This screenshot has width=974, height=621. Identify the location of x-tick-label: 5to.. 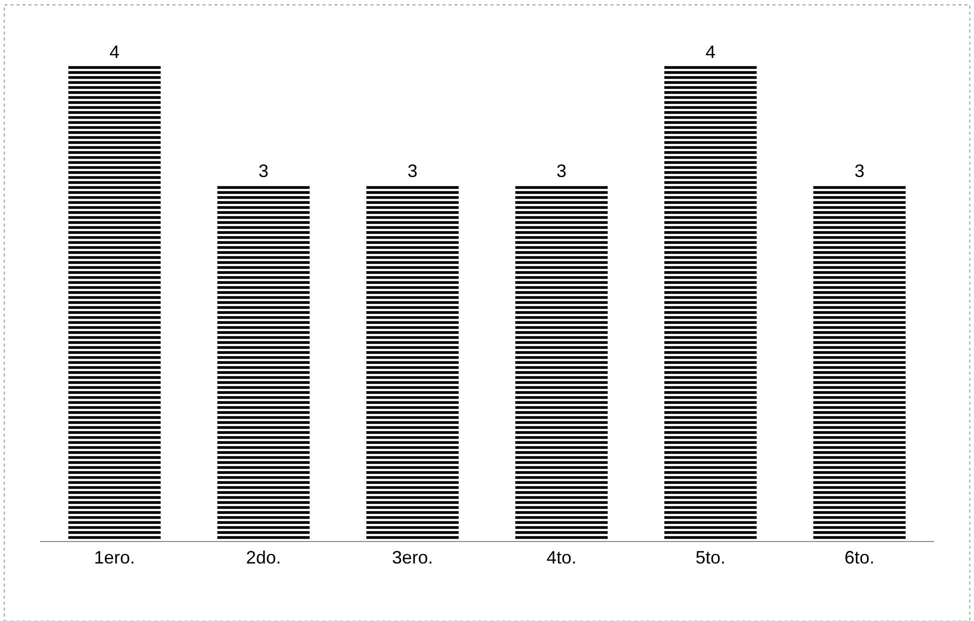
(710, 558).